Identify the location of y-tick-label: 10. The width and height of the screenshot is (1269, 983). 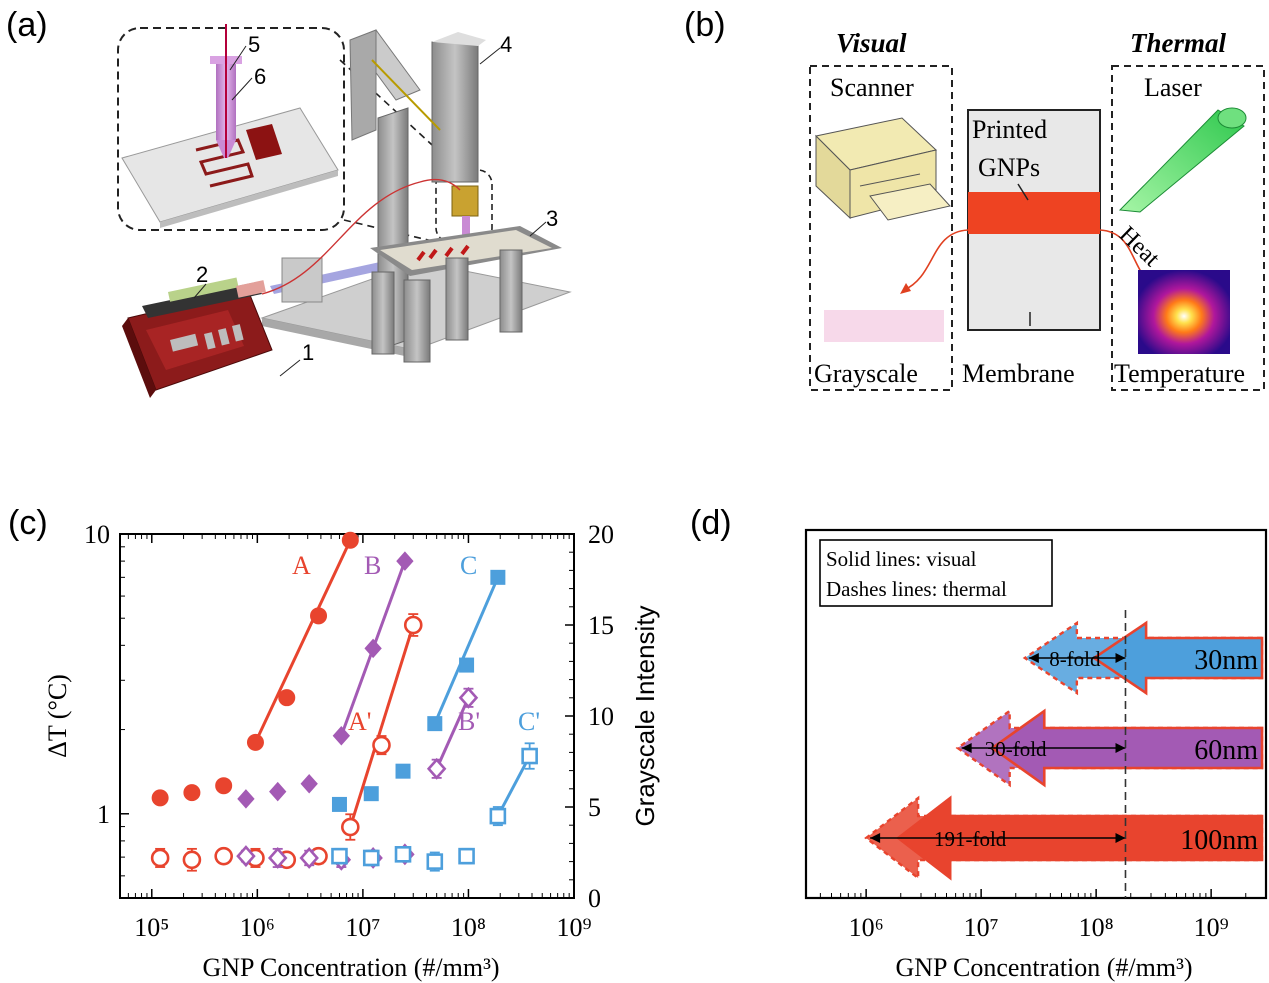
(97, 534).